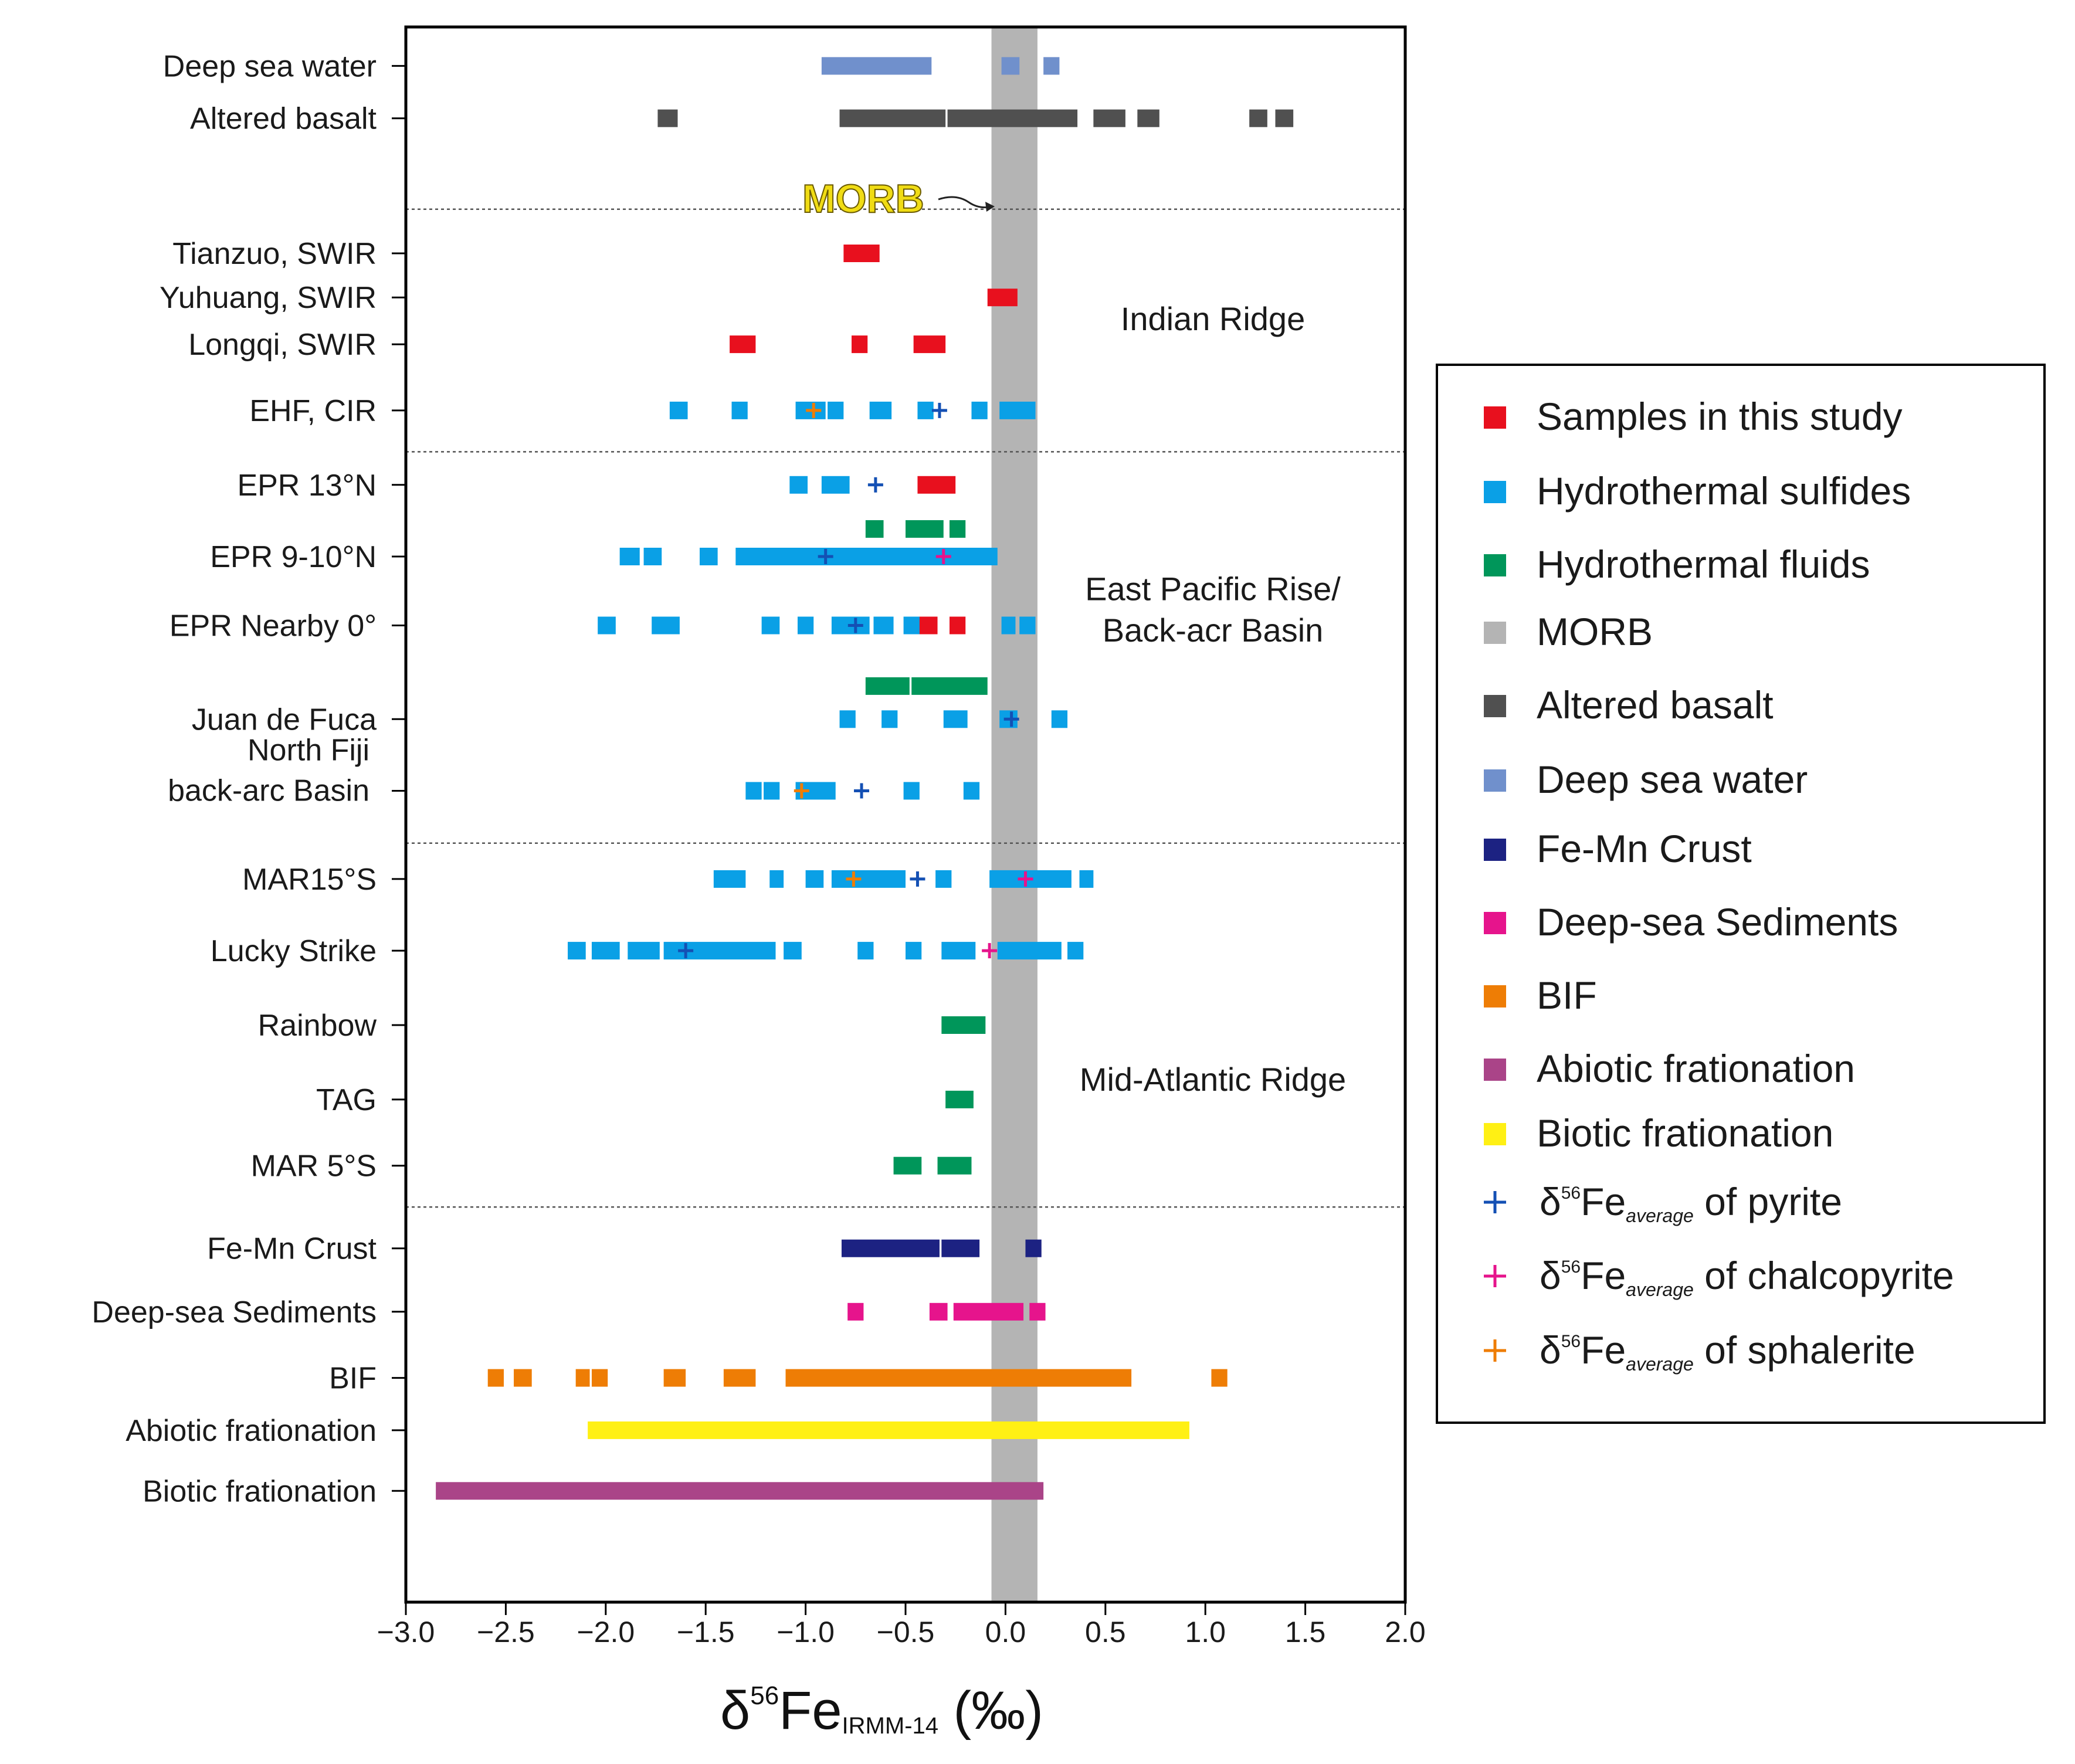 The width and height of the screenshot is (2075, 1764). Describe the element at coordinates (855, 680) in the screenshot. I see `mark-layer` at that location.